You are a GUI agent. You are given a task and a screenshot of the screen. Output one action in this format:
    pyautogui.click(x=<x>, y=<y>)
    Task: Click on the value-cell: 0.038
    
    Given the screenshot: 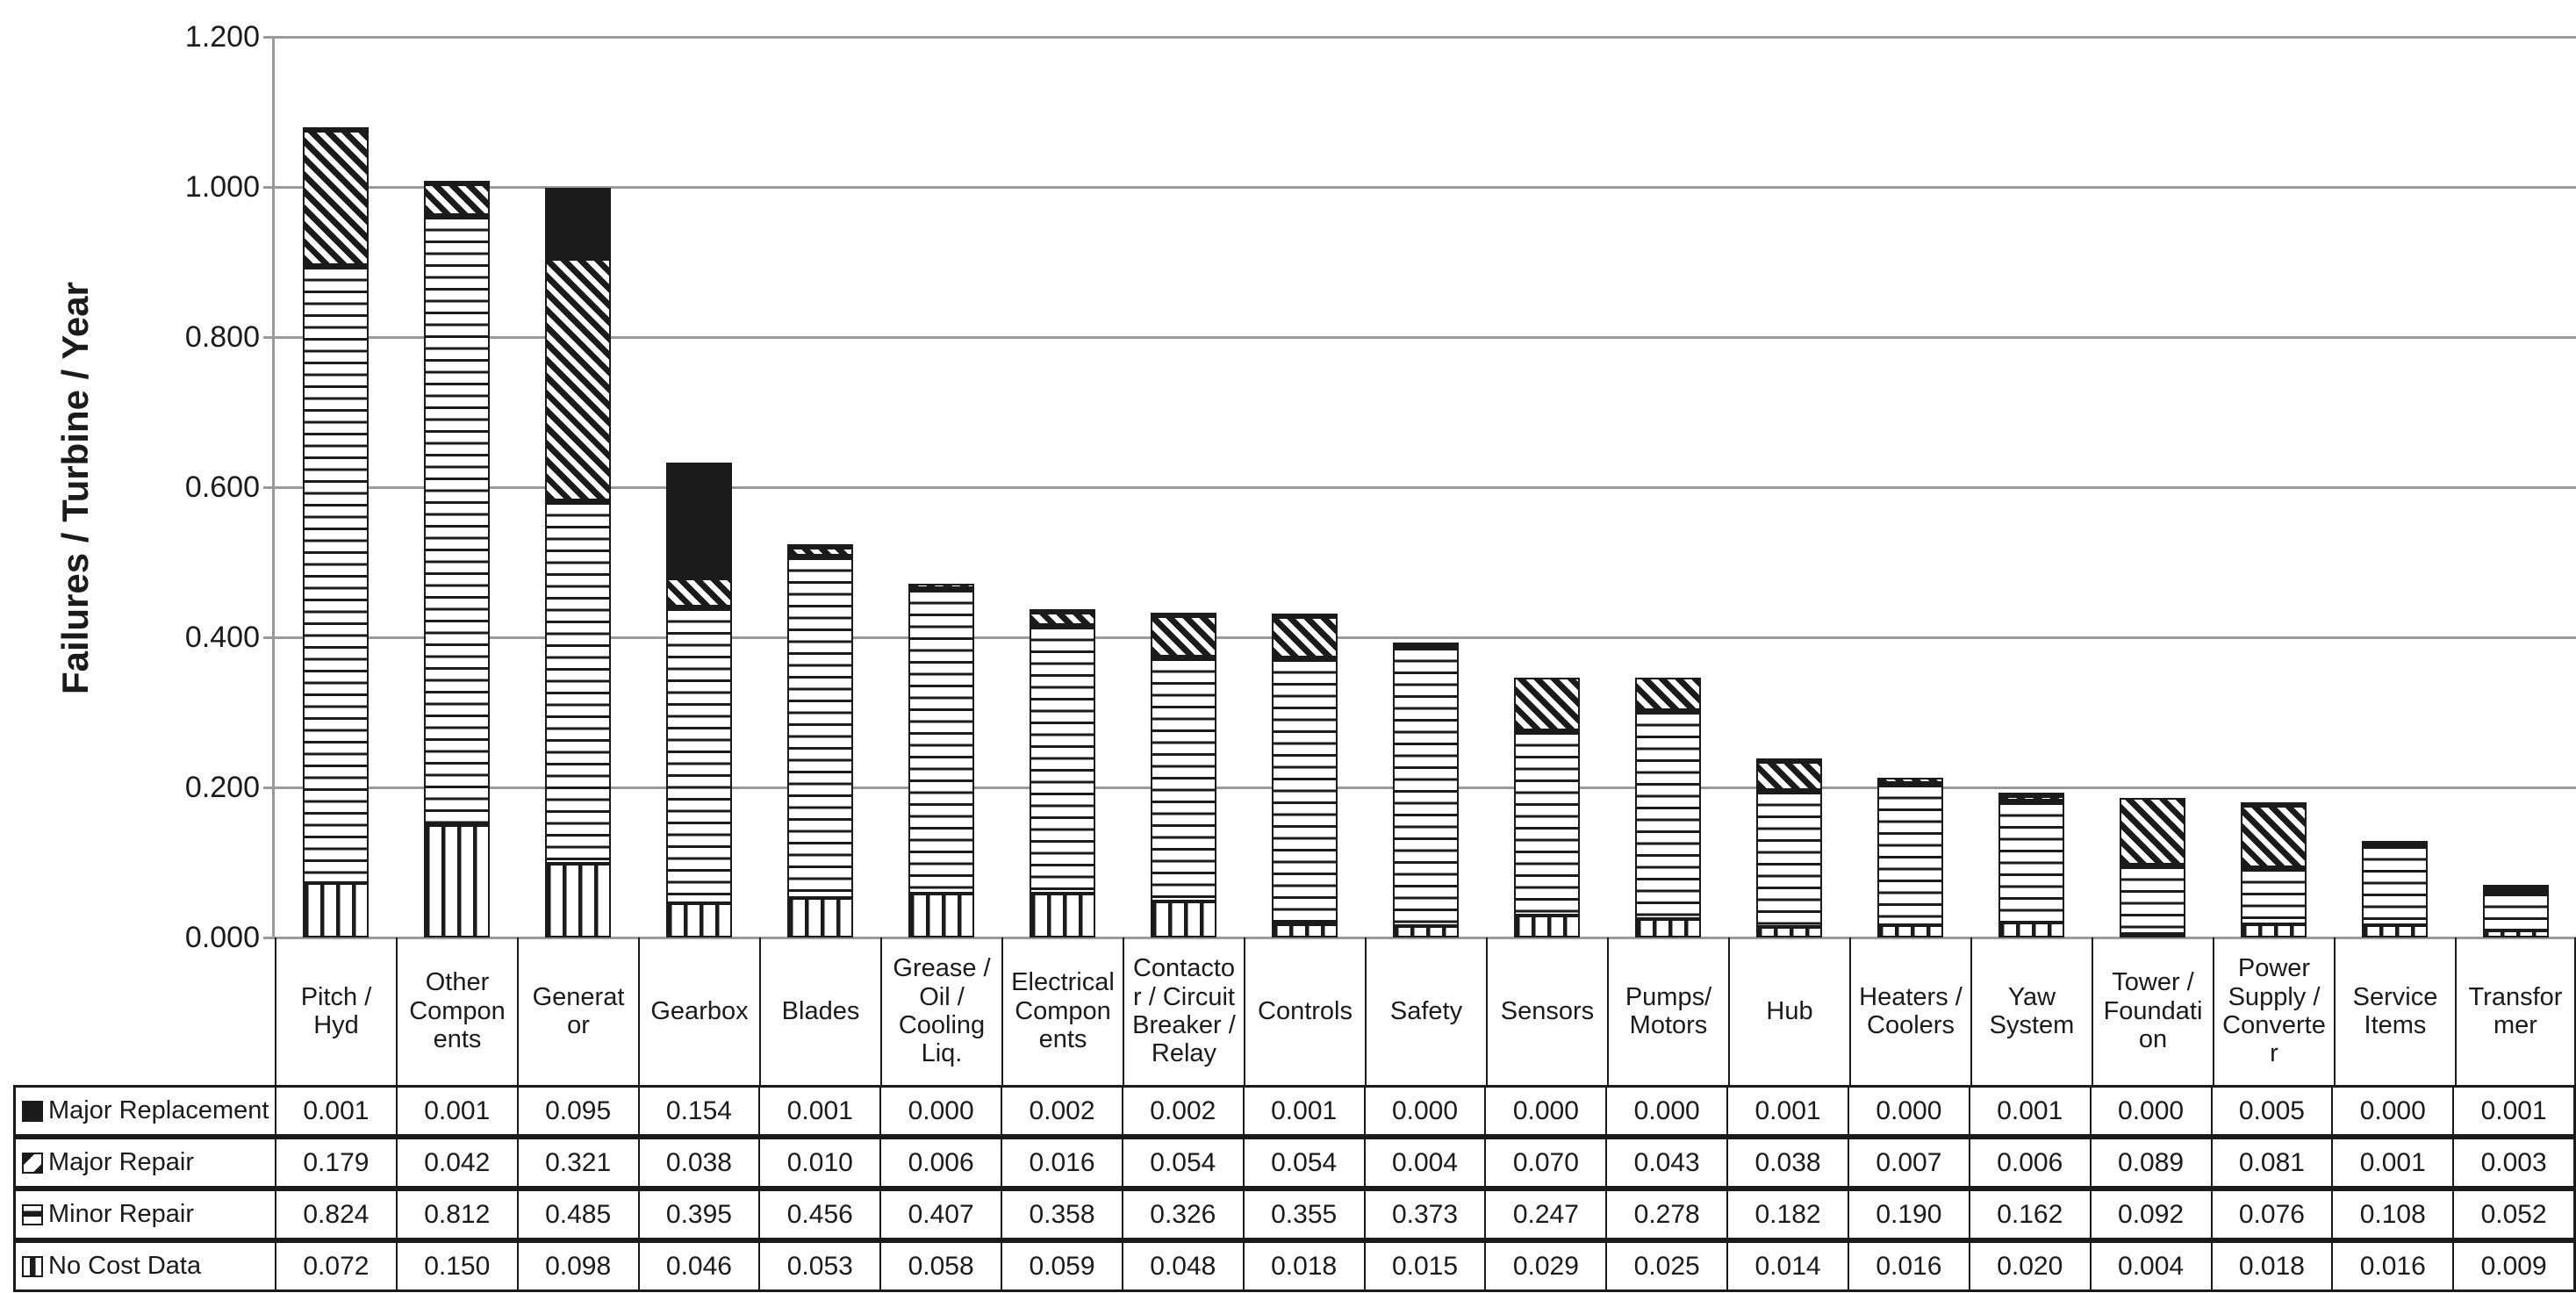 What is the action you would take?
    pyautogui.click(x=1787, y=1162)
    